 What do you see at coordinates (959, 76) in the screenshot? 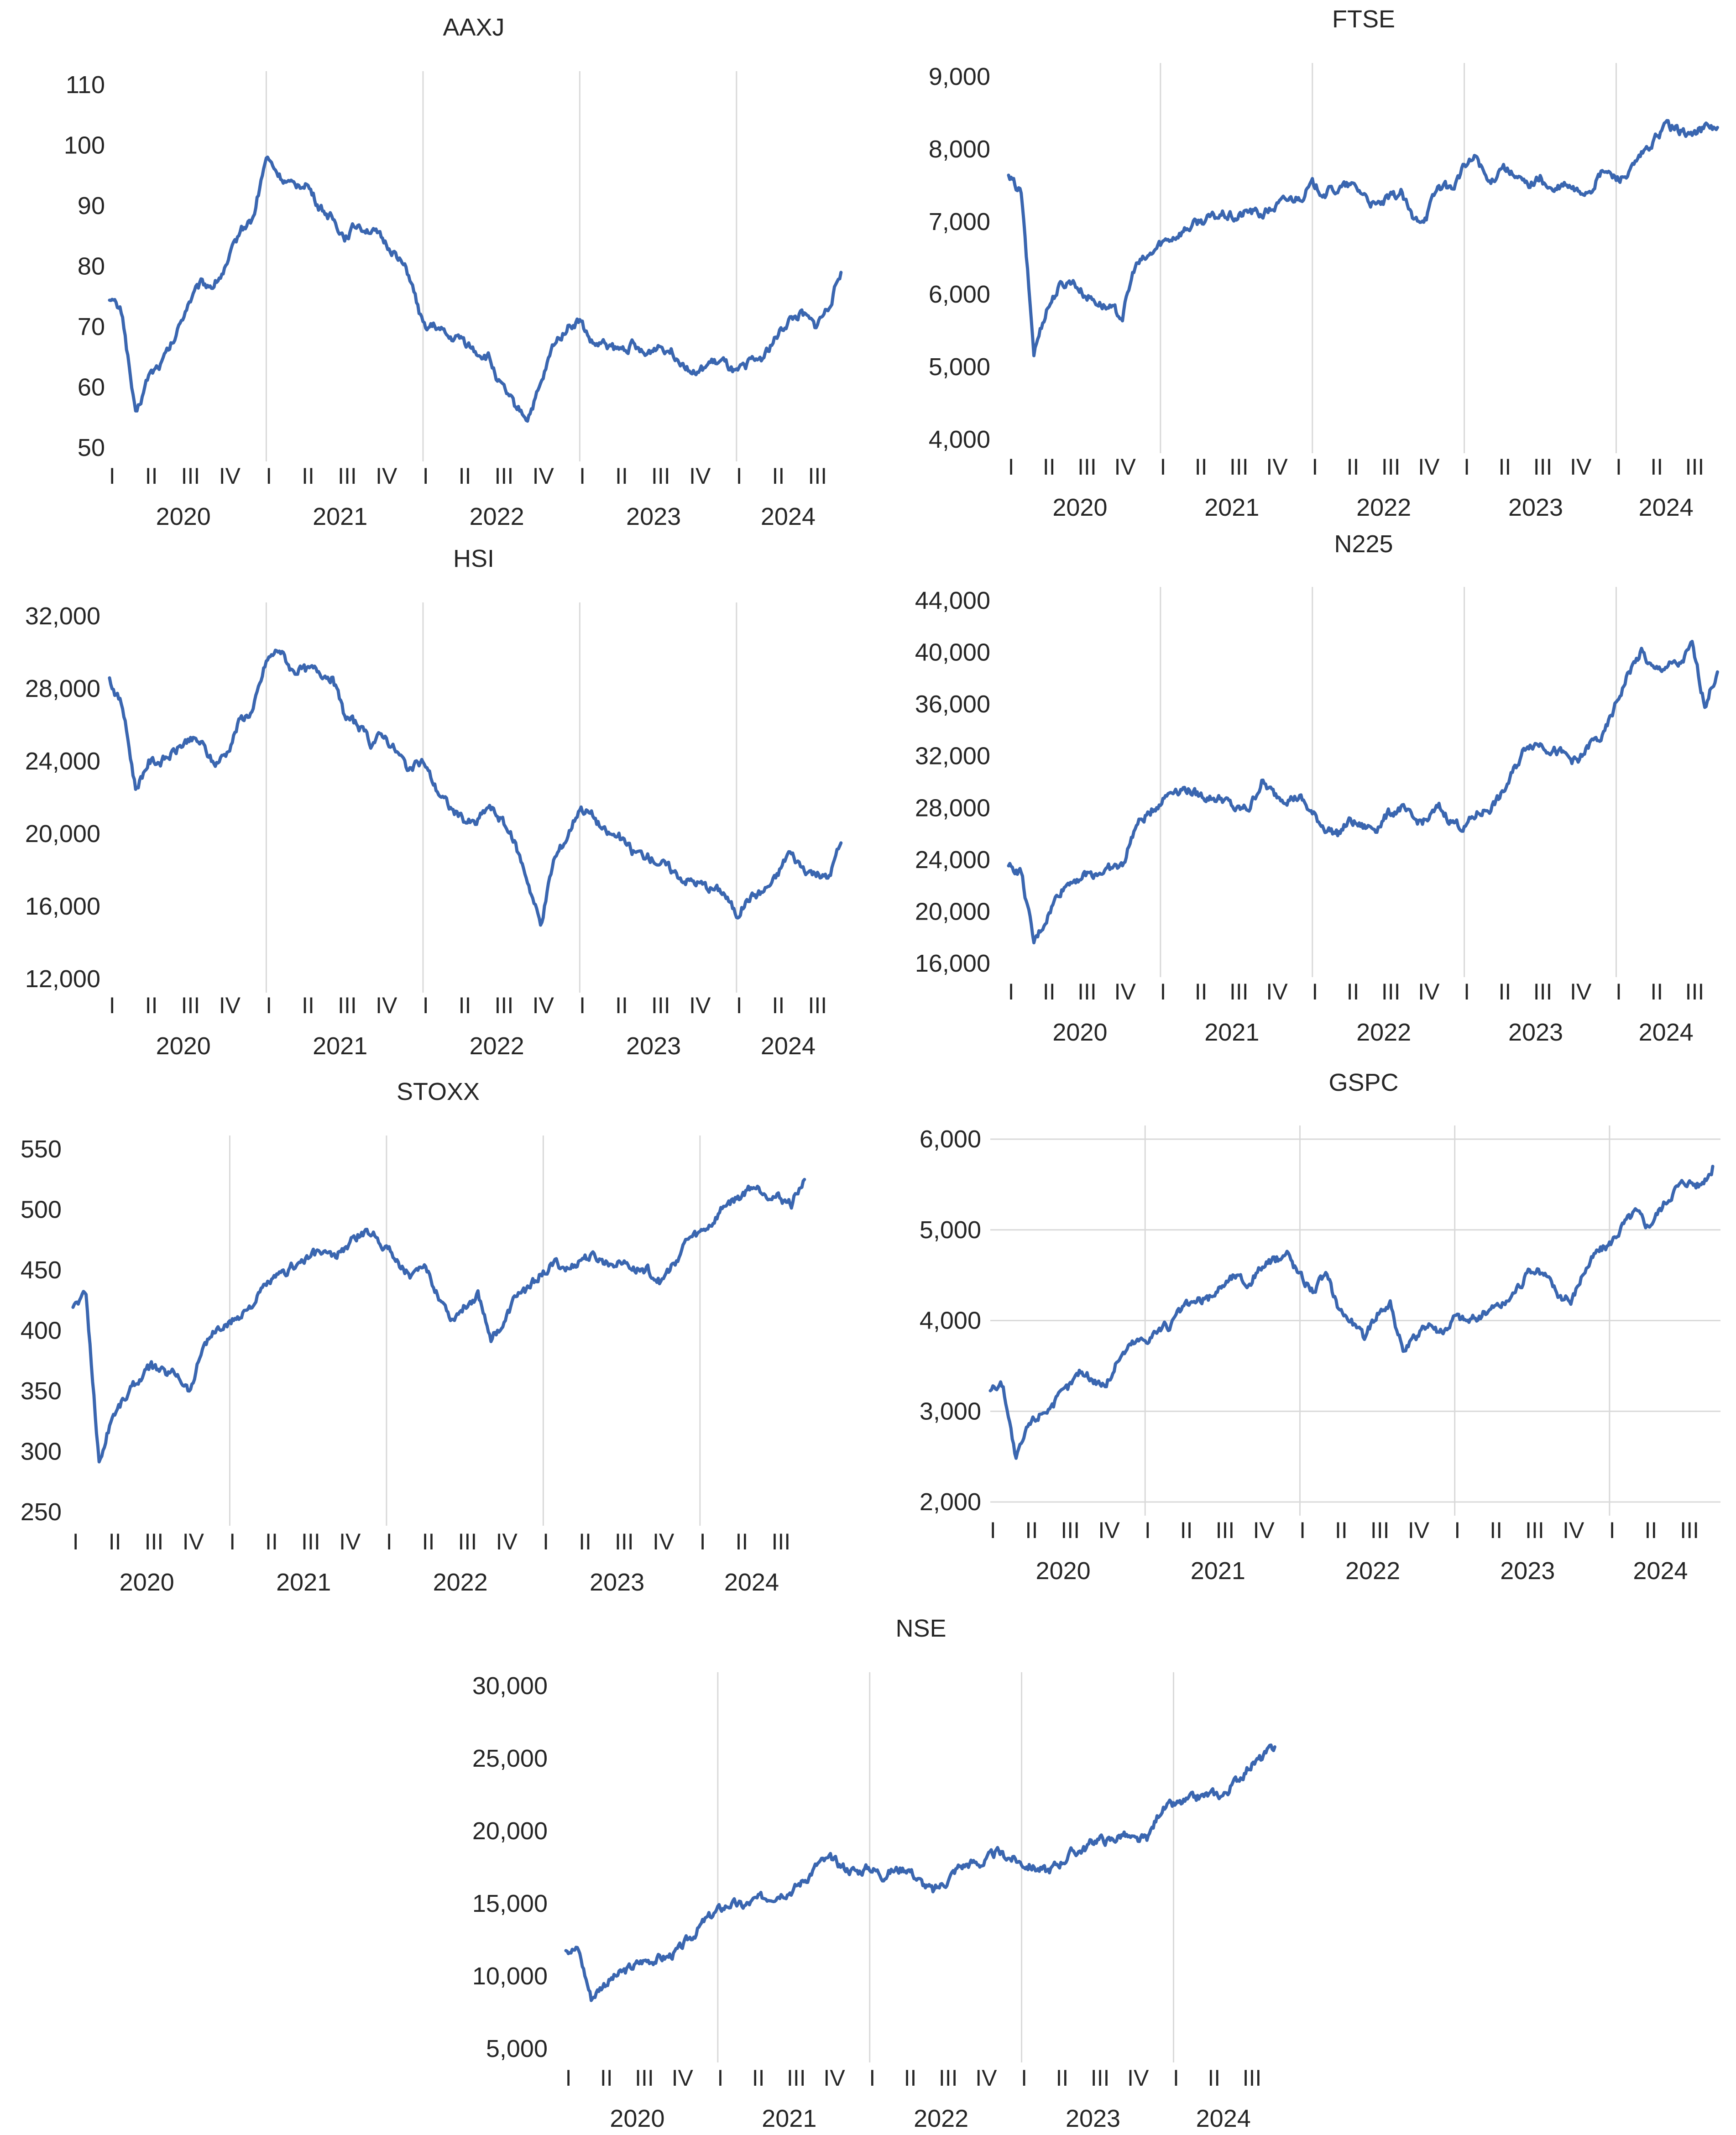
I see `y-tick-label: 9,000` at bounding box center [959, 76].